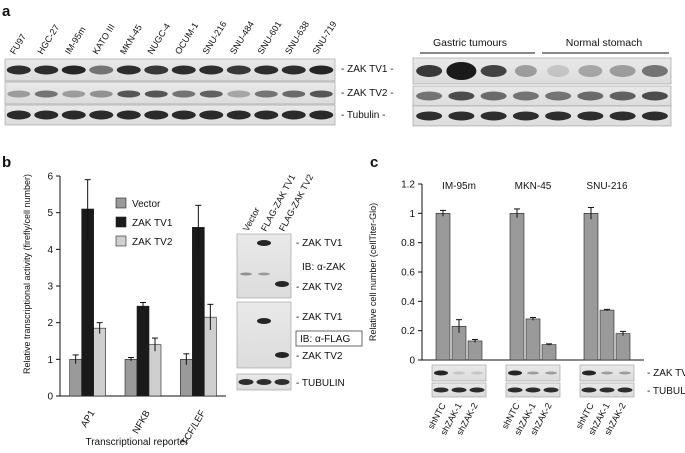 The height and width of the screenshot is (453, 685). I want to click on antibody-label: IB: α-ZAK, so click(324, 267).